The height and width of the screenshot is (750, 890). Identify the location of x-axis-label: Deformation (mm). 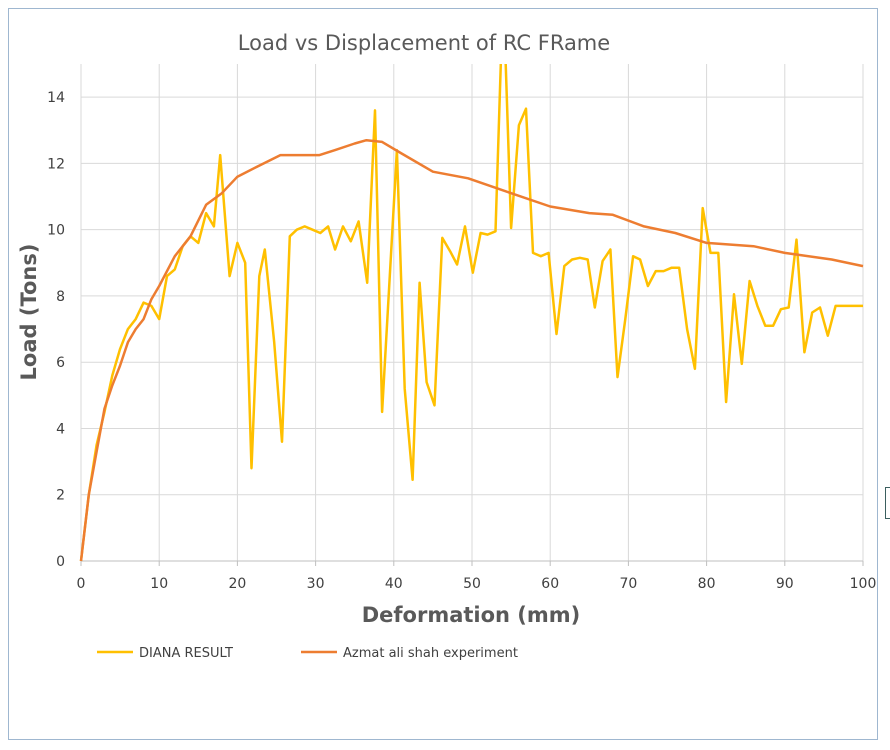
(471, 615).